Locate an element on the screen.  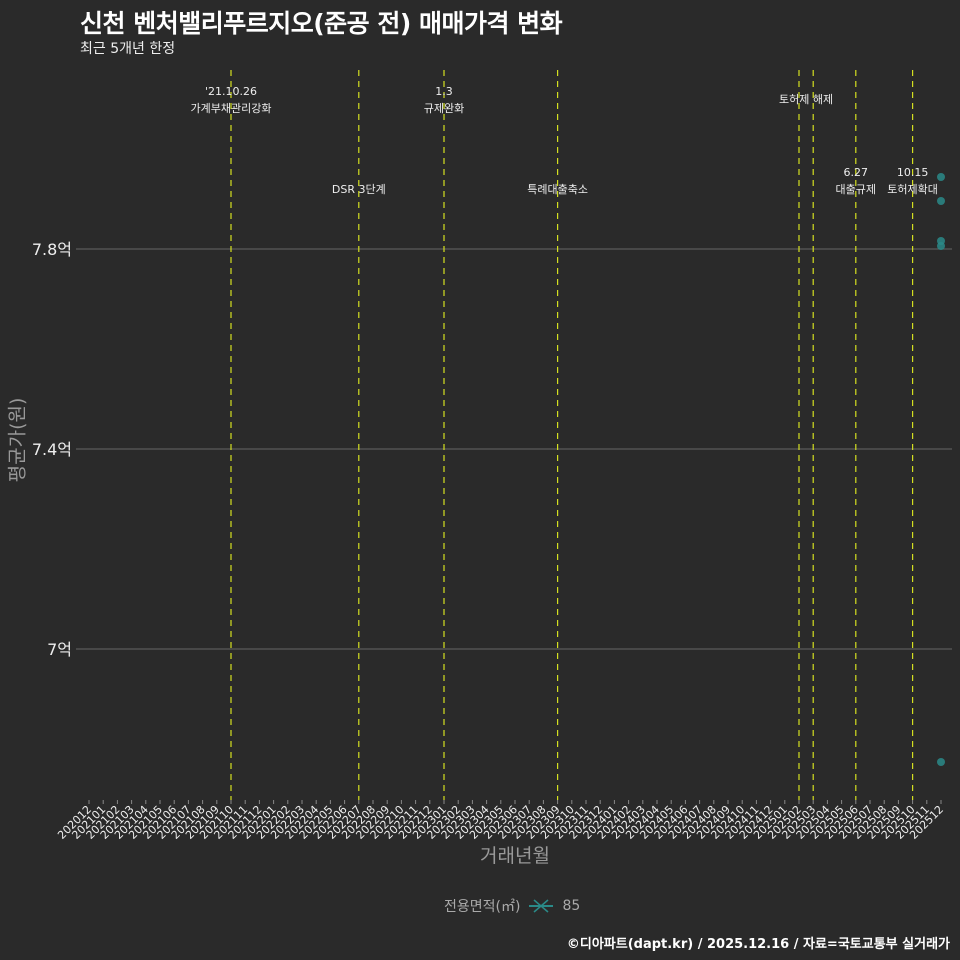
y-tick-label: 7.8억 is located at coordinates (52, 249).